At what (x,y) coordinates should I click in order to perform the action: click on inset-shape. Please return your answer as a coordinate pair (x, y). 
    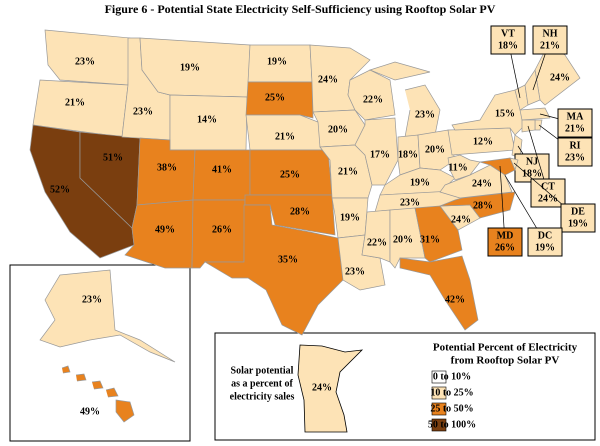
    Looking at the image, I should click on (330, 388).